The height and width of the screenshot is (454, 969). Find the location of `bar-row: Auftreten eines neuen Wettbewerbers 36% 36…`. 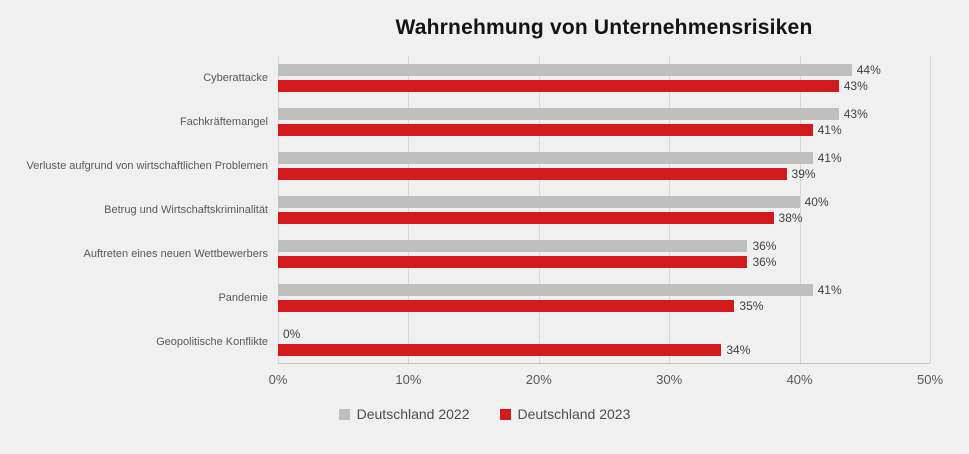

bar-row: Auftreten eines neuen Wettbewerbers 36% 36… is located at coordinates (484, 254).